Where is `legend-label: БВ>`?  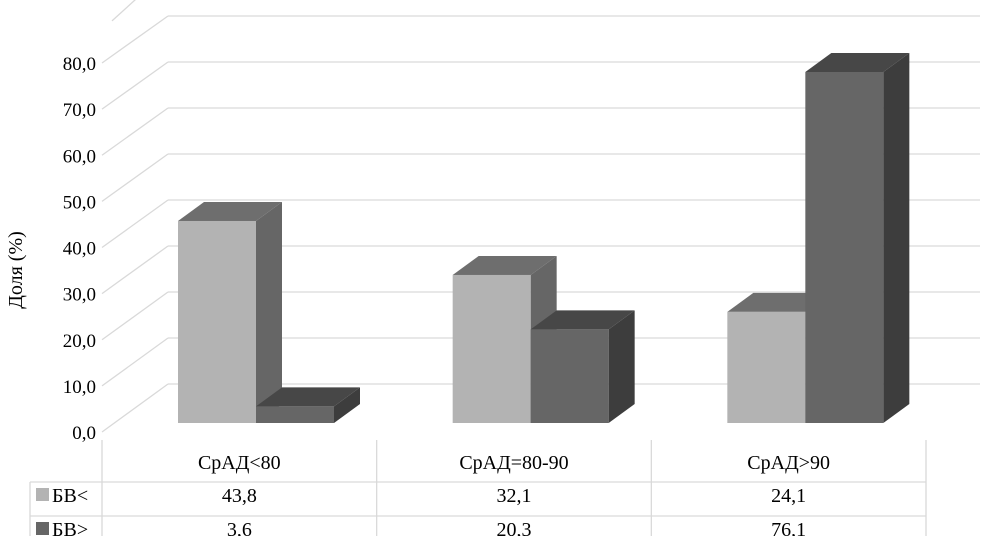 legend-label: БВ> is located at coordinates (70, 527).